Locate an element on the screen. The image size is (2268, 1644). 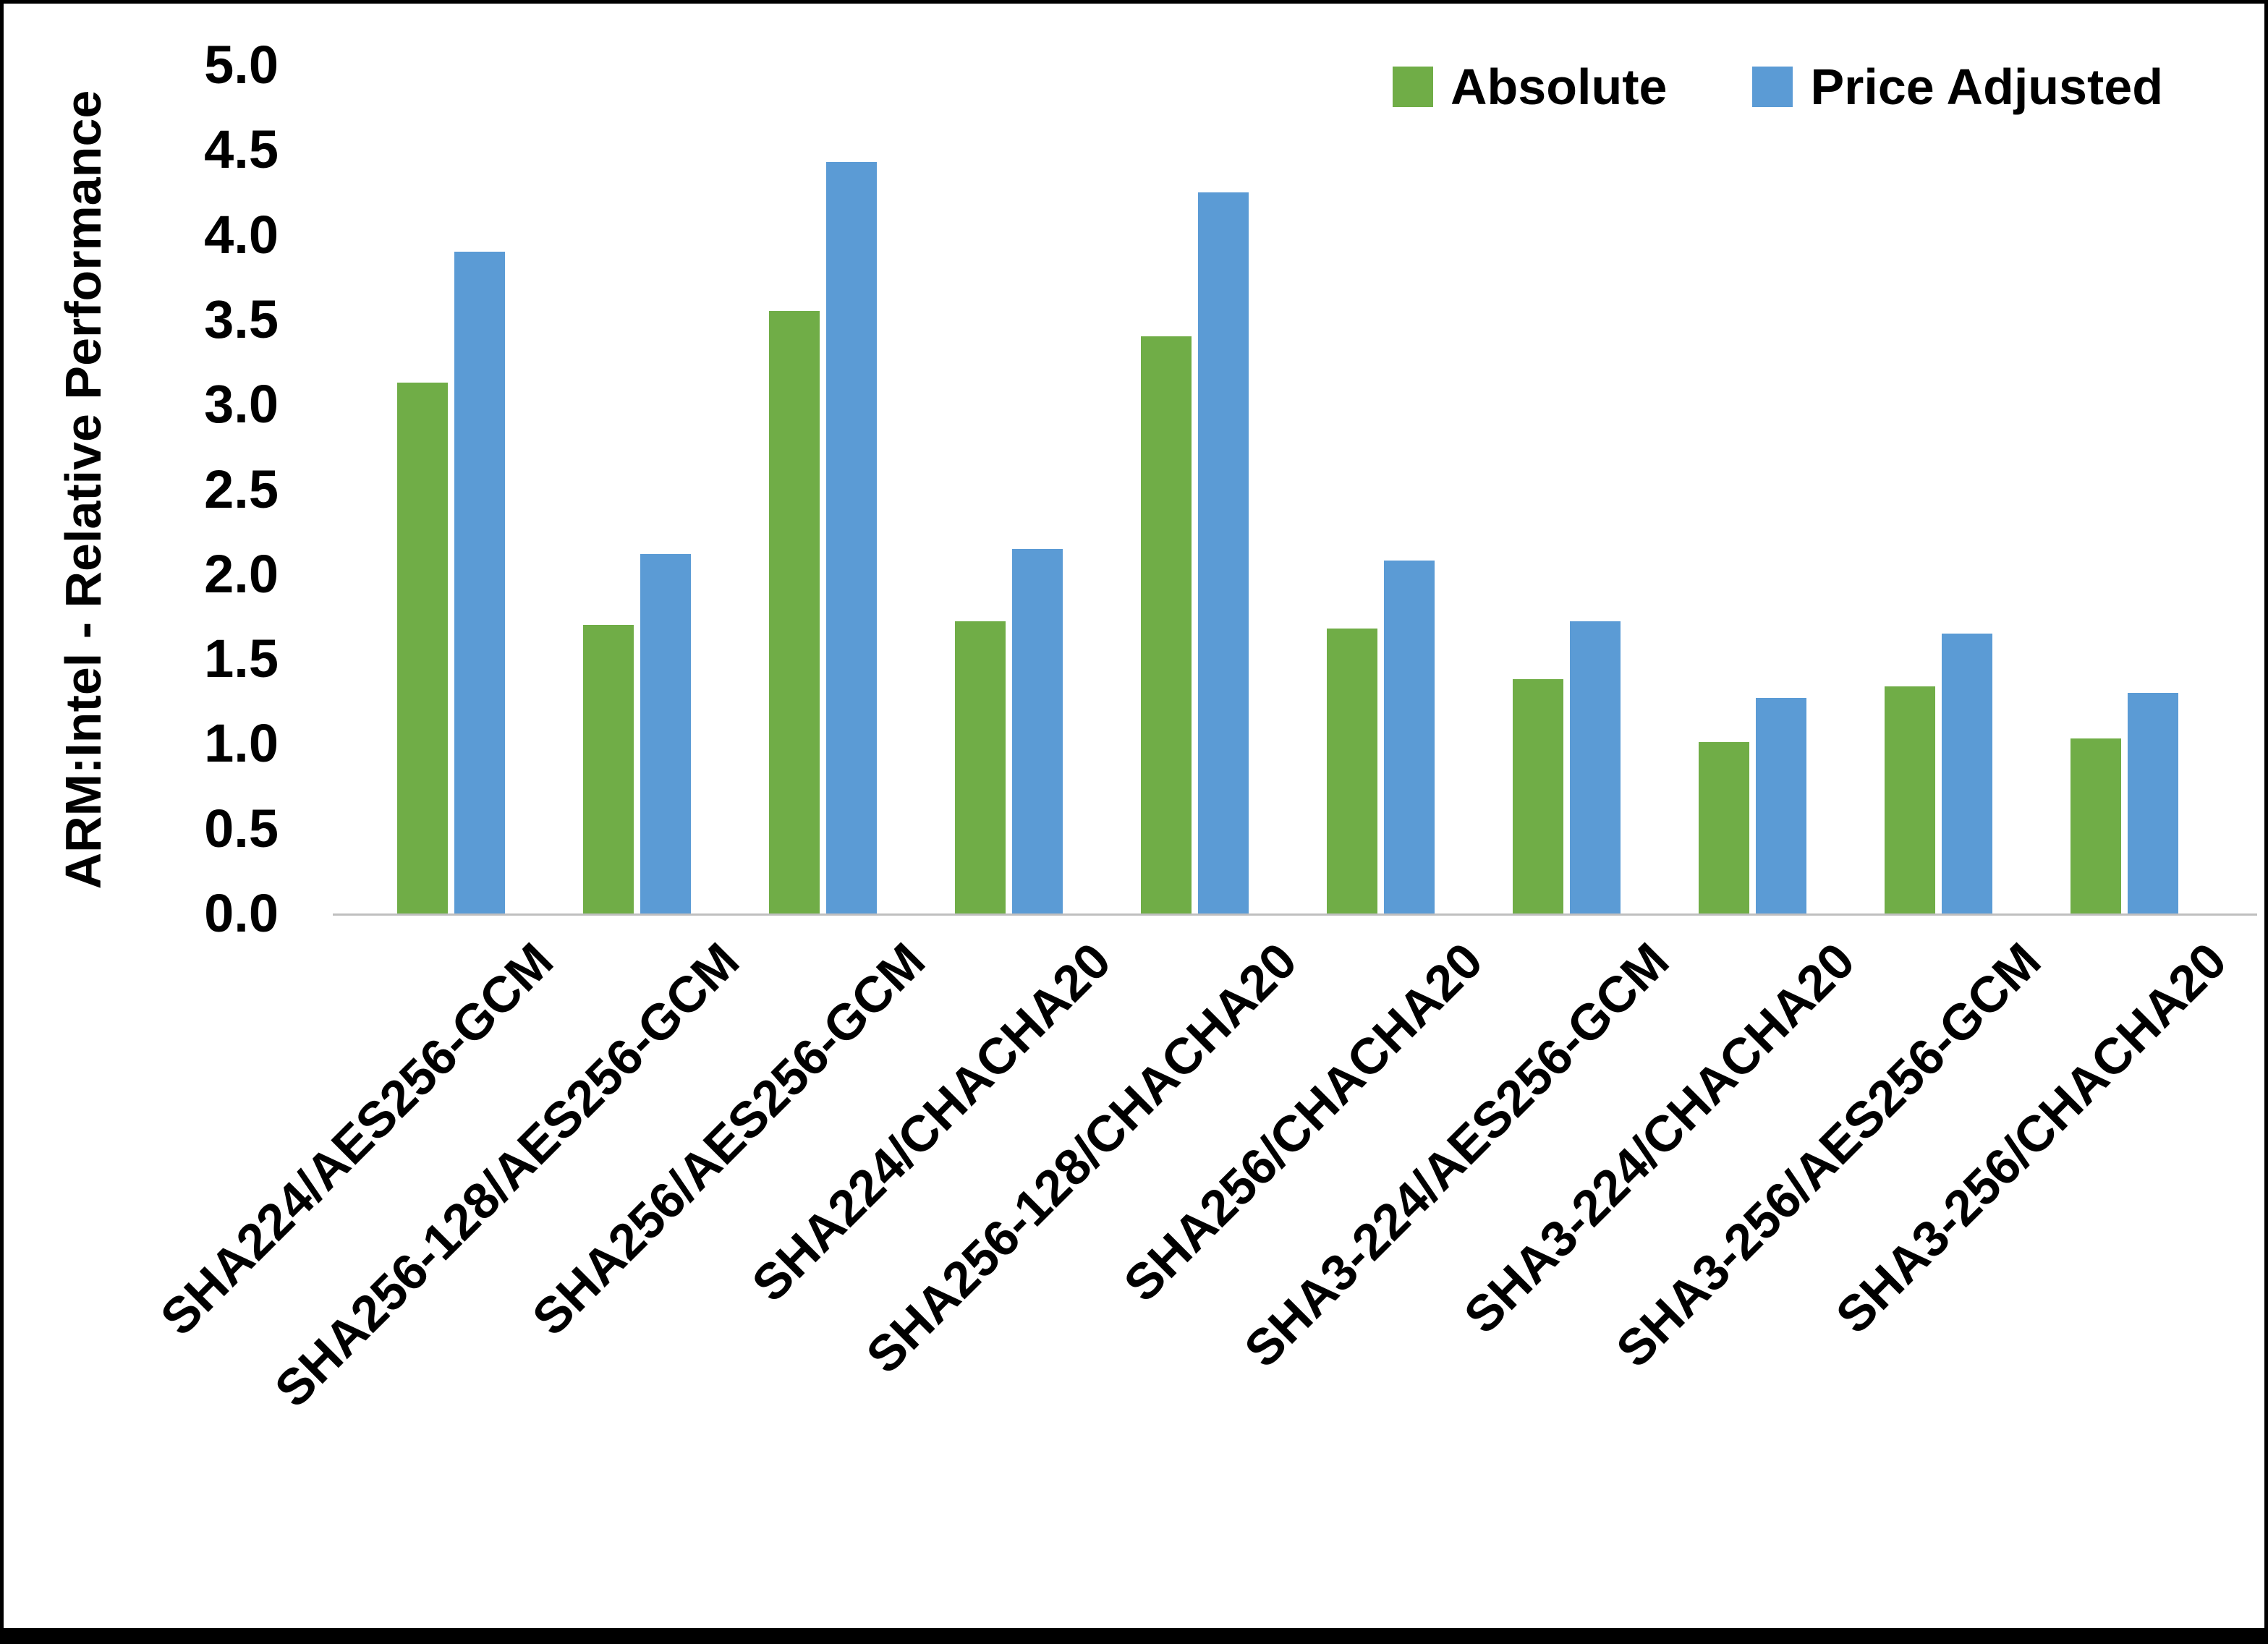
legend-swatch-price-adjusted is located at coordinates (1772, 87).